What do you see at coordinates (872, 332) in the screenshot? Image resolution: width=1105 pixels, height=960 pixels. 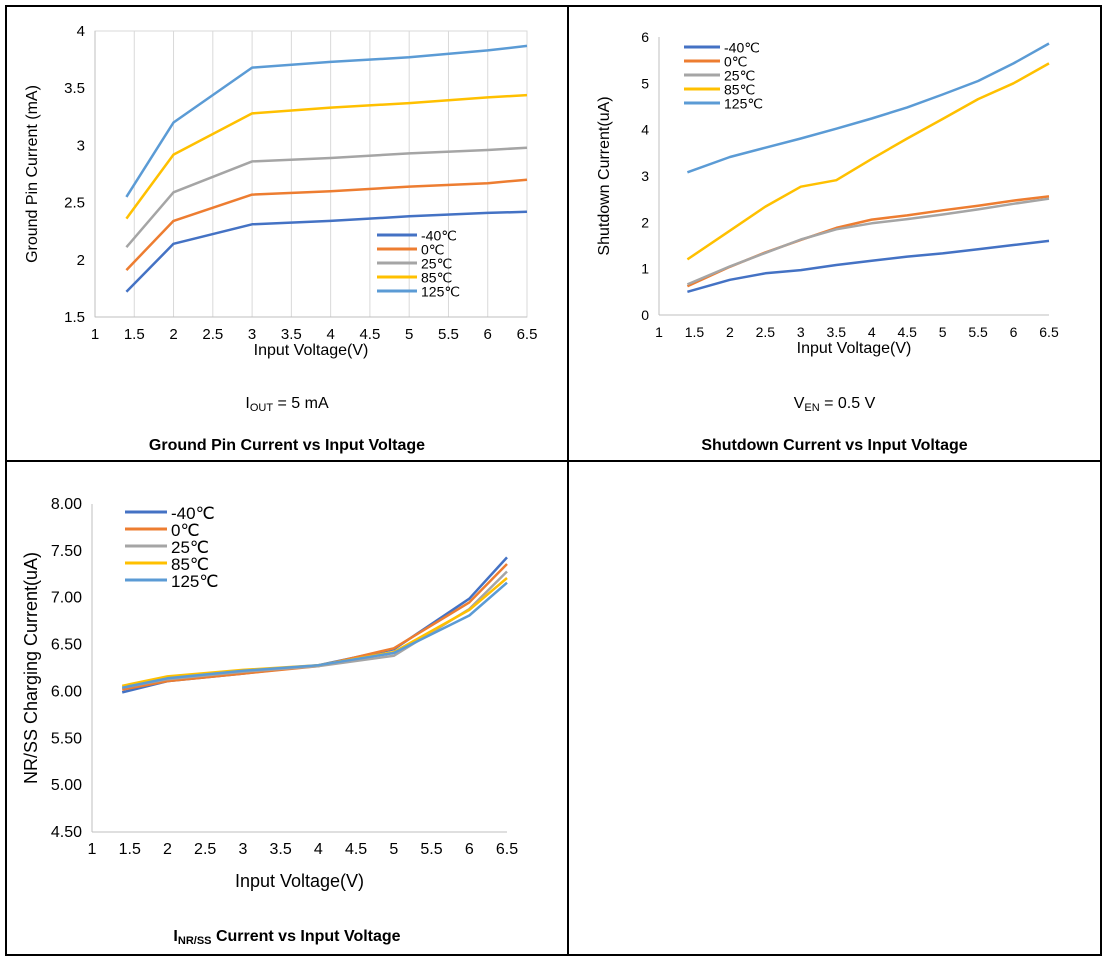 I see `c1-x-tick-label: 4` at bounding box center [872, 332].